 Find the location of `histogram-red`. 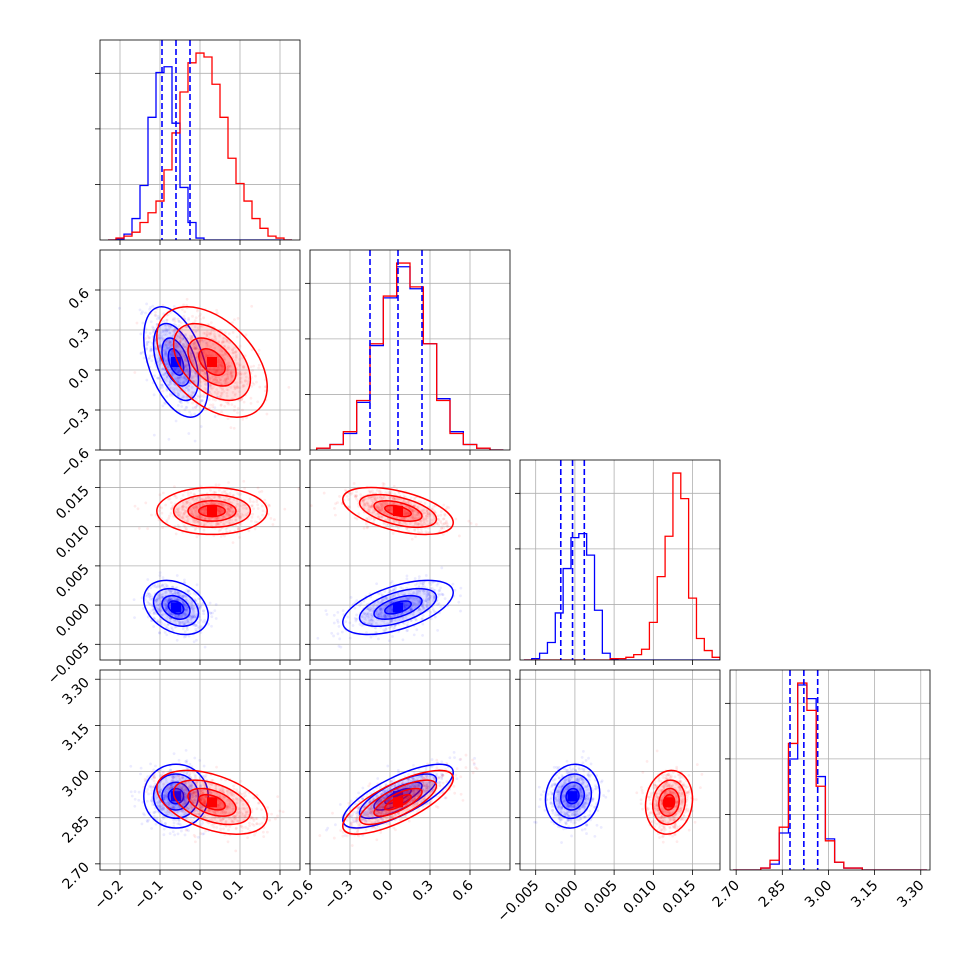

histogram-red is located at coordinates (621, 566).